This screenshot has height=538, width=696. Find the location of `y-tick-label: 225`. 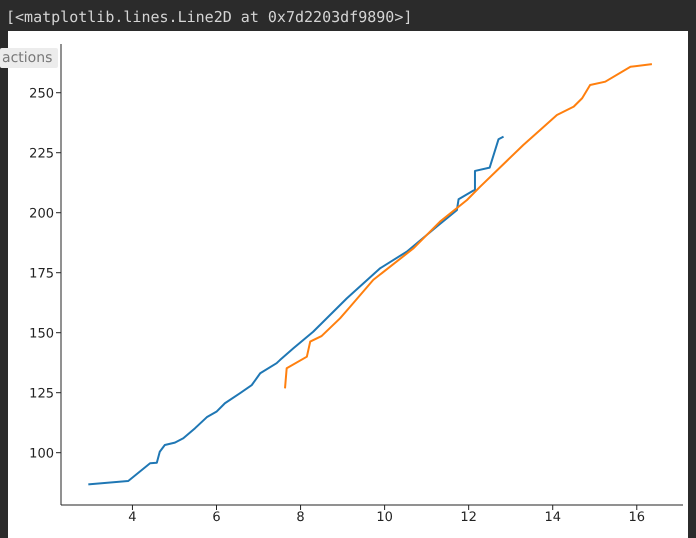

y-tick-label: 225 is located at coordinates (41, 154).